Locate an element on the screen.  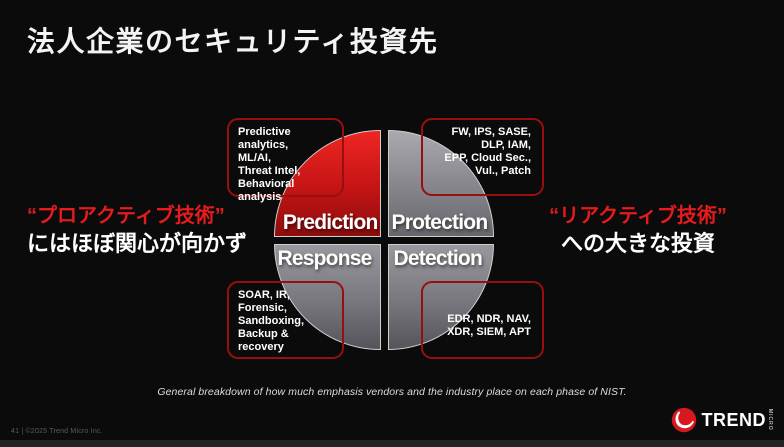
quadrant-label-response: Response is located at coordinates (325, 258).